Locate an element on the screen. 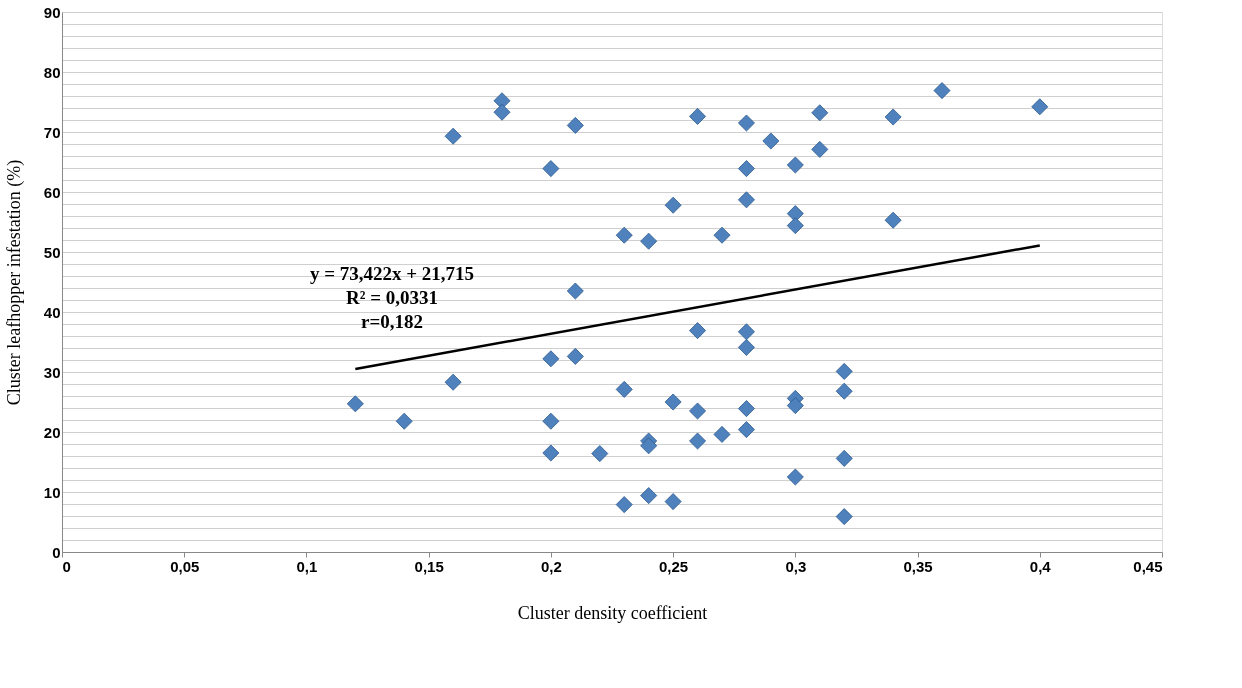 This screenshot has height=688, width=1242. x-tick-label: 0,05 is located at coordinates (185, 566).